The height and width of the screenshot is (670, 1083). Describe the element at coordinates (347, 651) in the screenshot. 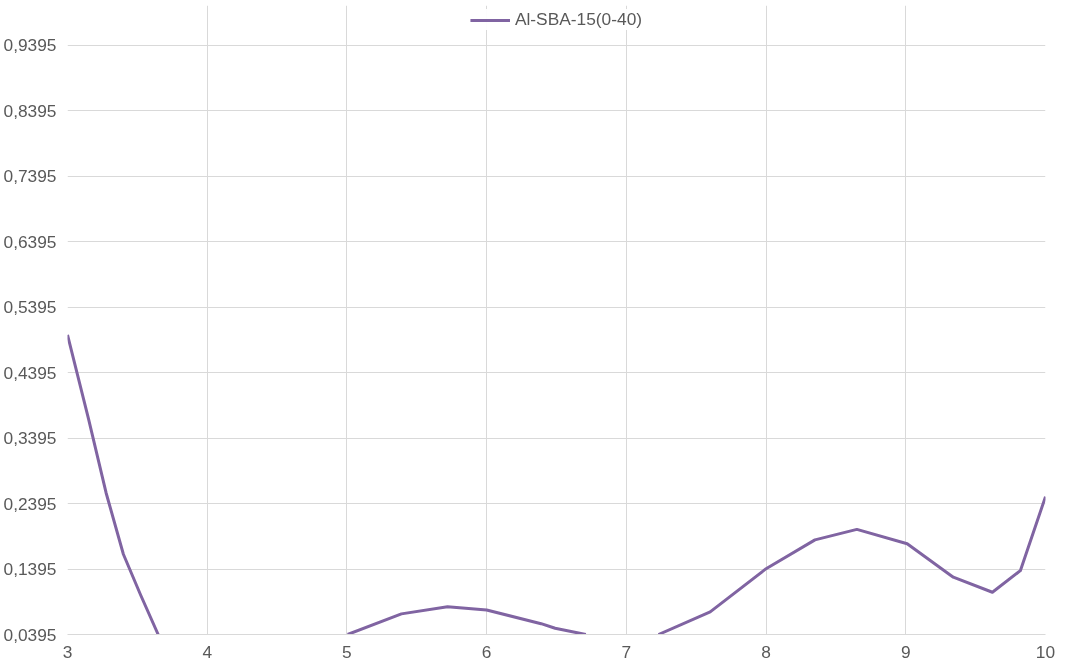

I see `x-tick-label: 5` at that location.